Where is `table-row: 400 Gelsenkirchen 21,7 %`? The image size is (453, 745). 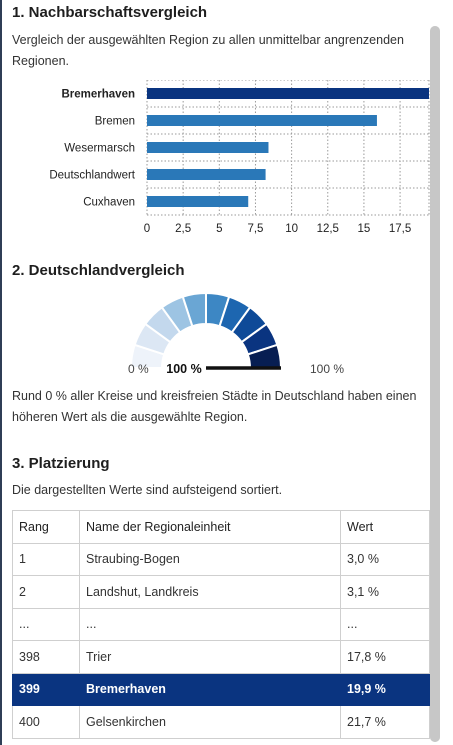
table-row: 400 Gelsenkirchen 21,7 % is located at coordinates (221, 722).